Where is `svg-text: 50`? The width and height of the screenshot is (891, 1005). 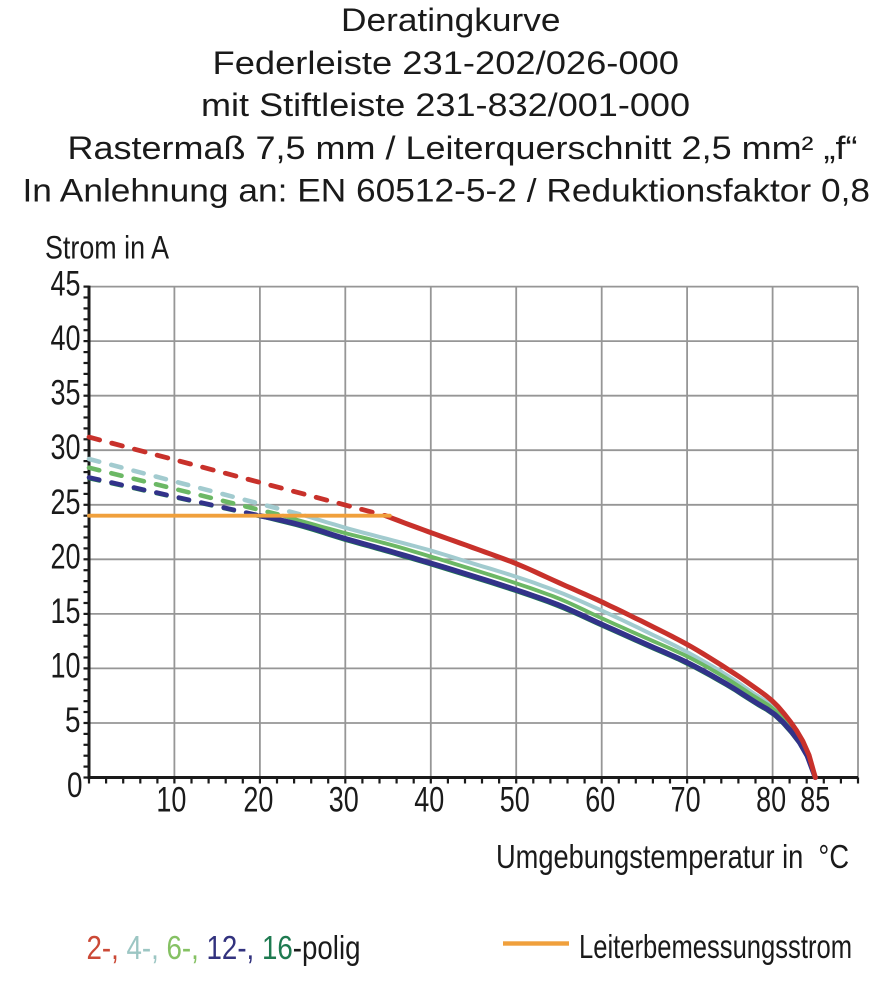 svg-text: 50 is located at coordinates (515, 800).